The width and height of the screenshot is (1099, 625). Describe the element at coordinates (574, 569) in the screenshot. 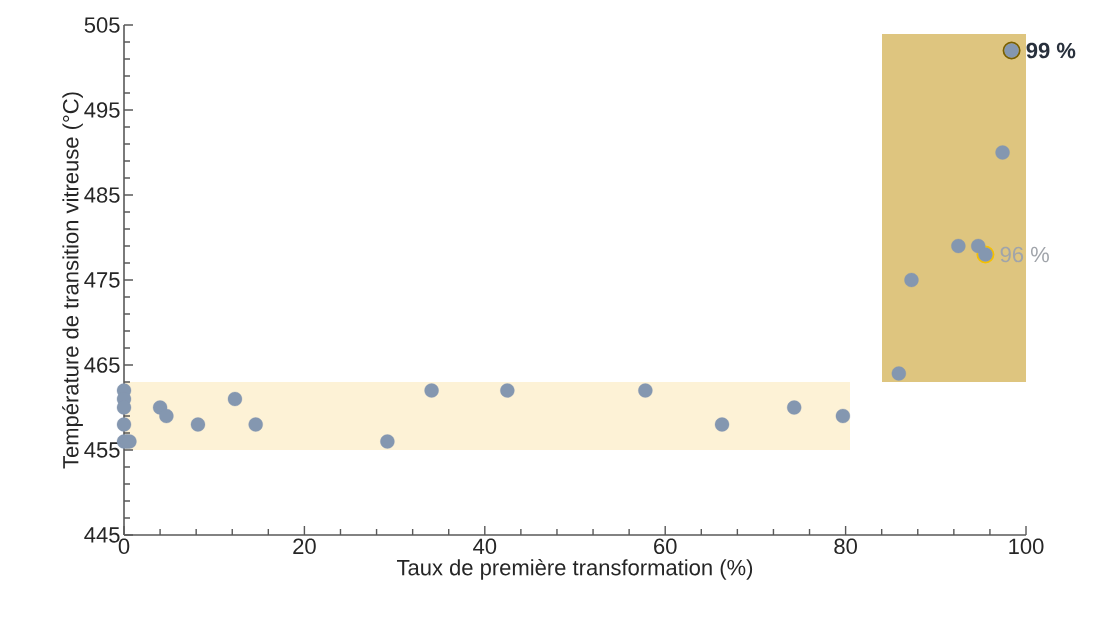

I see `x-axis-title: Taux de première transformation (%)` at that location.